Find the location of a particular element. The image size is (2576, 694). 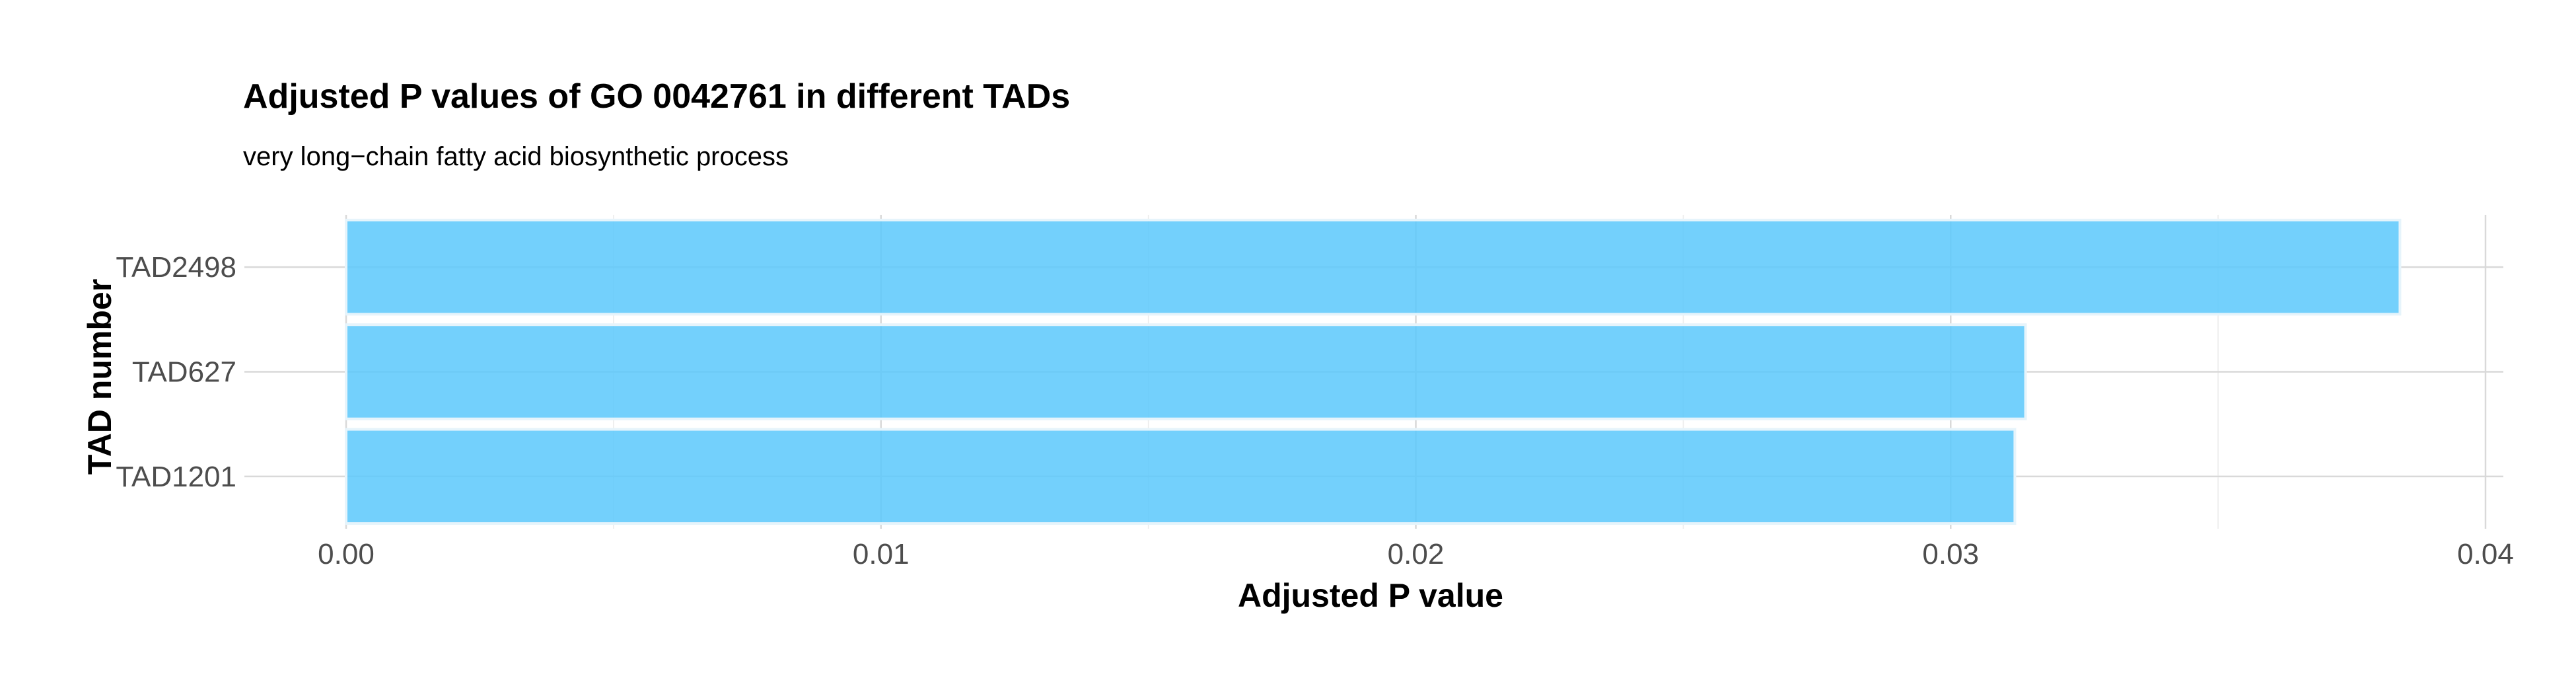

y-axis-ticks: TAD2498 TAD627 TAD1201 is located at coordinates (176, 372).